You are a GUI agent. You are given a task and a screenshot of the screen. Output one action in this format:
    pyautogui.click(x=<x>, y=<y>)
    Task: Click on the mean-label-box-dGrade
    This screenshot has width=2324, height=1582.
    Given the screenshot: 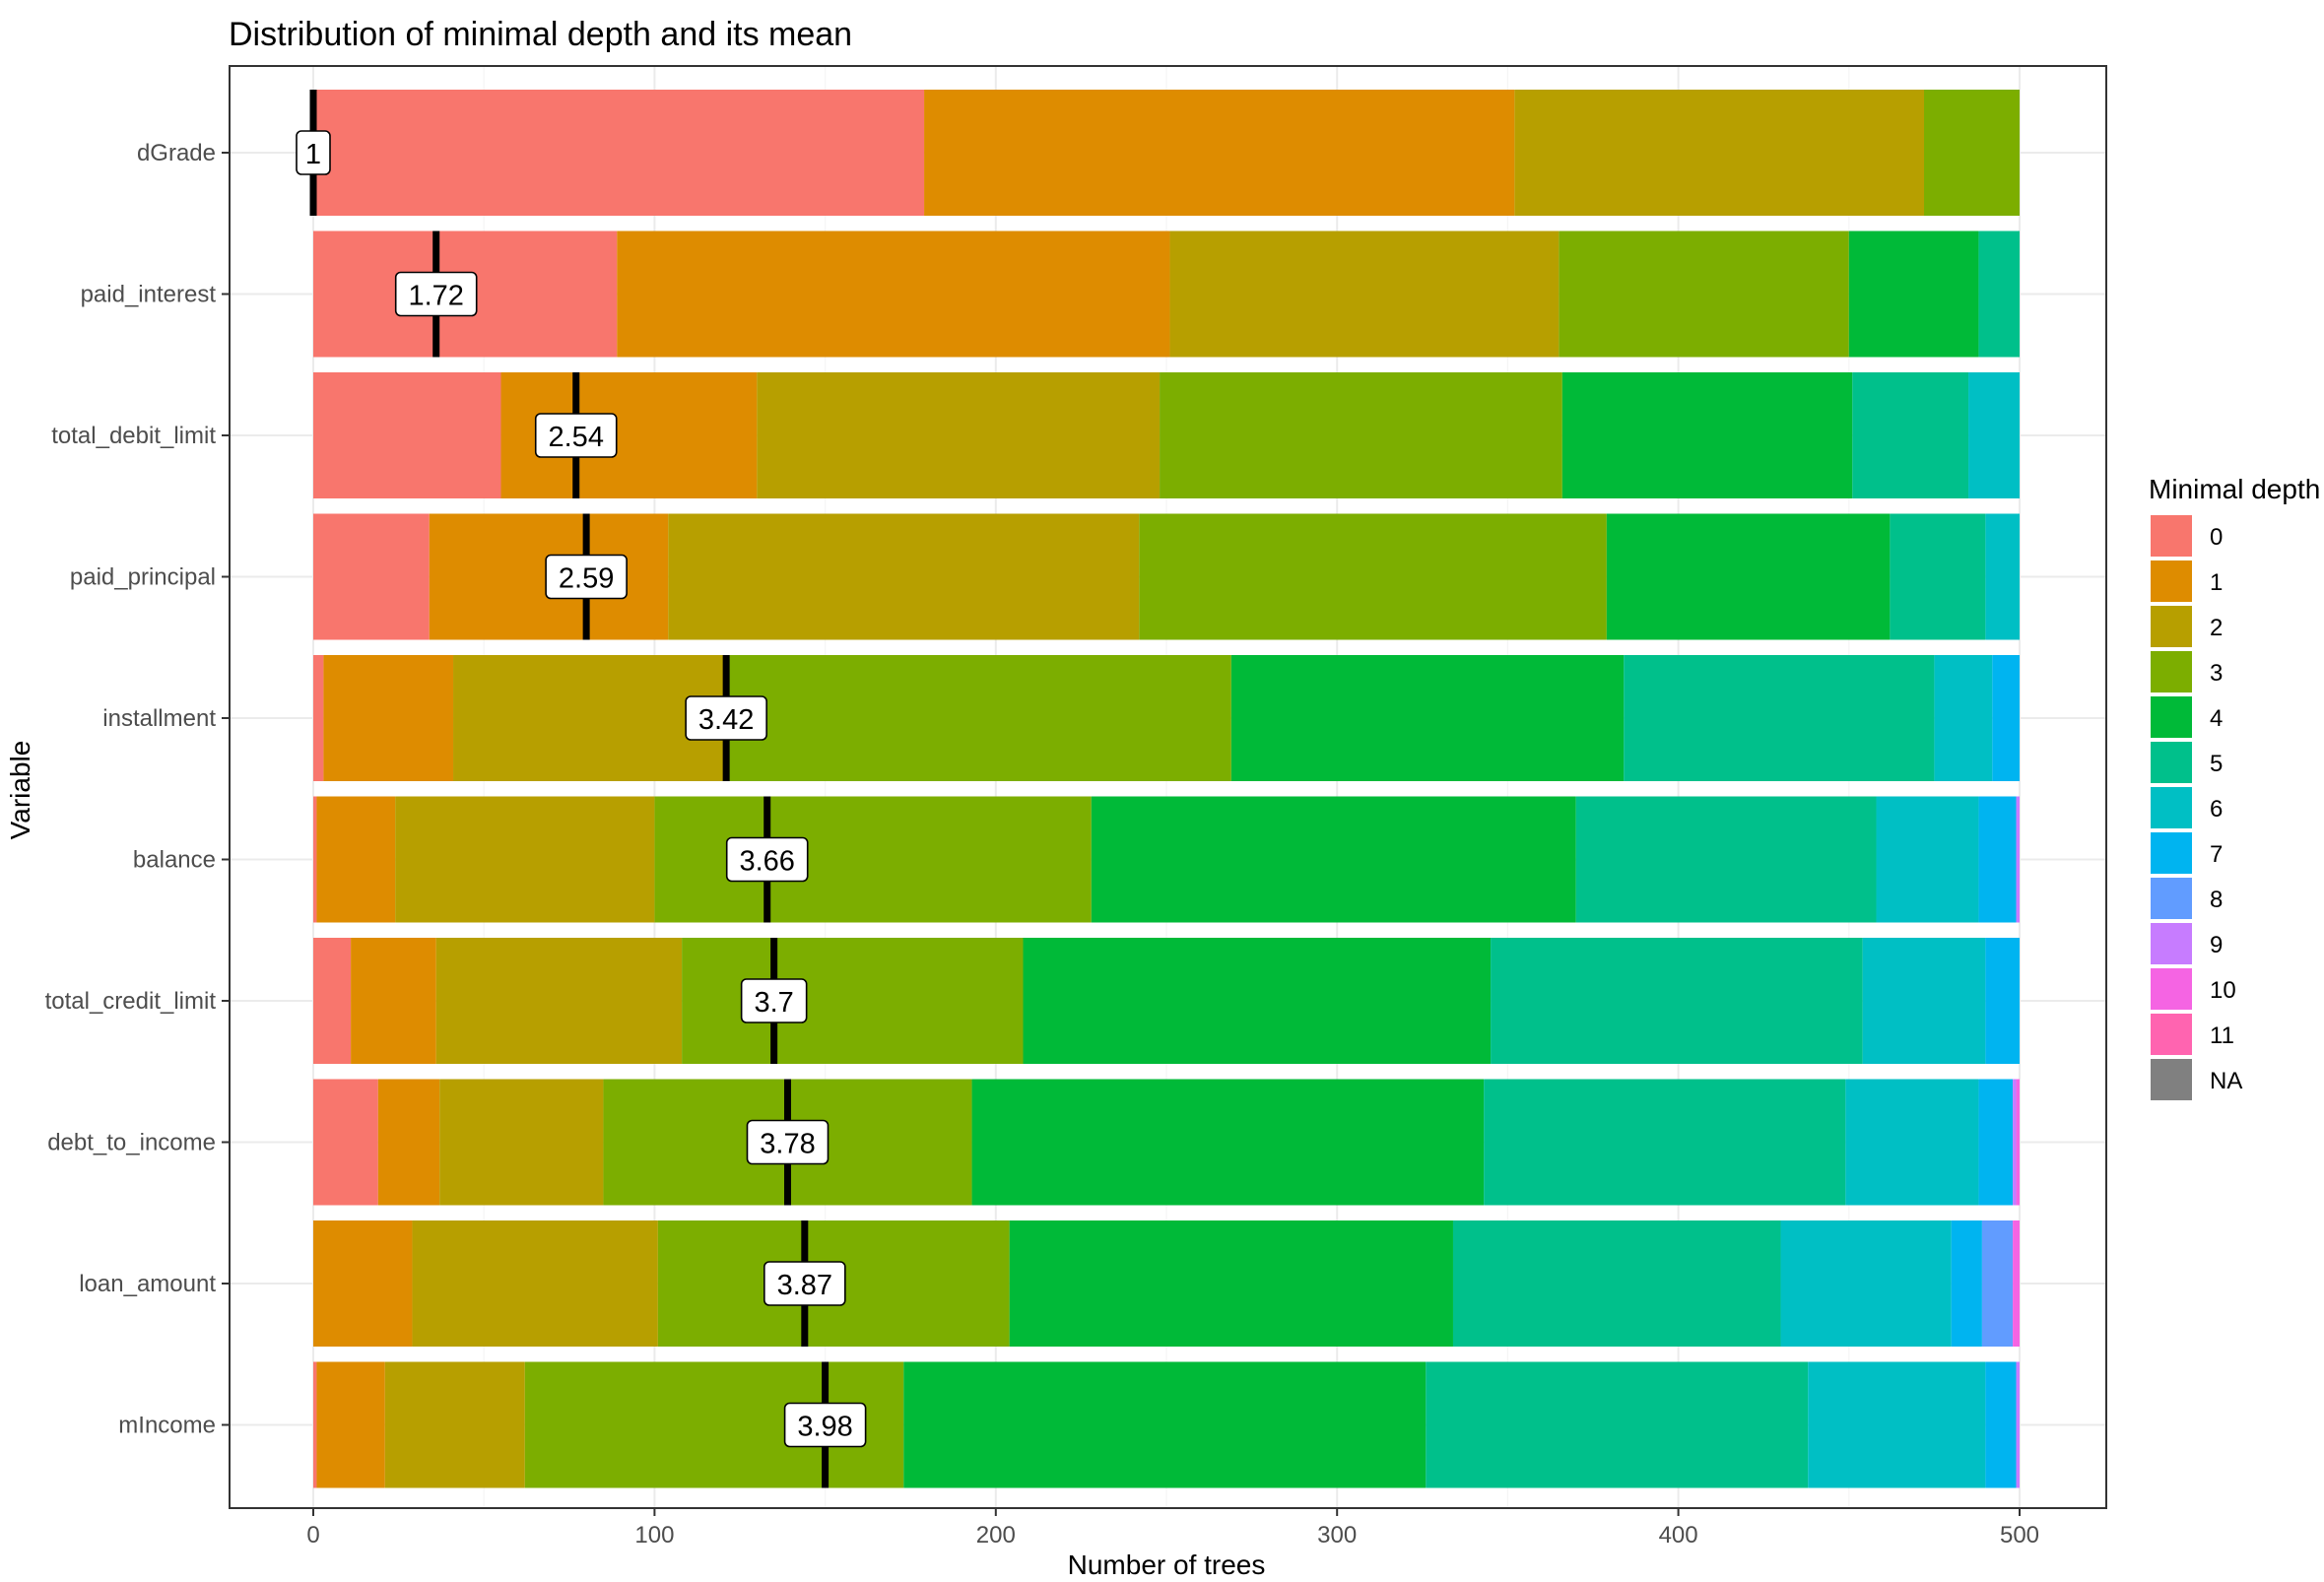 What is the action you would take?
    pyautogui.click(x=313, y=152)
    